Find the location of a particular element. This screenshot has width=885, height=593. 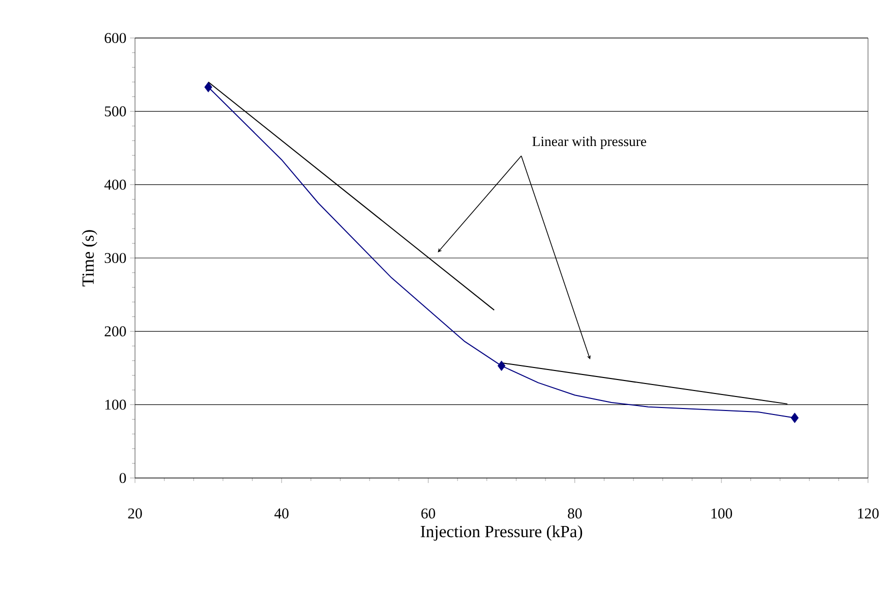

y-tick-label: 500 is located at coordinates (115, 111).